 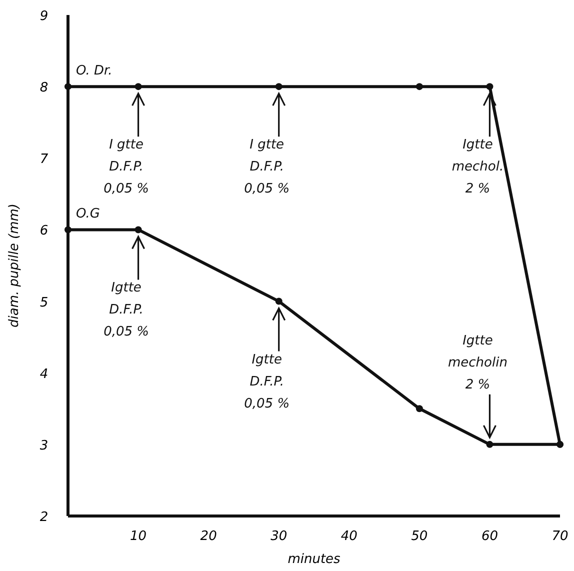 I want to click on series-label: O.G, so click(x=88, y=214).